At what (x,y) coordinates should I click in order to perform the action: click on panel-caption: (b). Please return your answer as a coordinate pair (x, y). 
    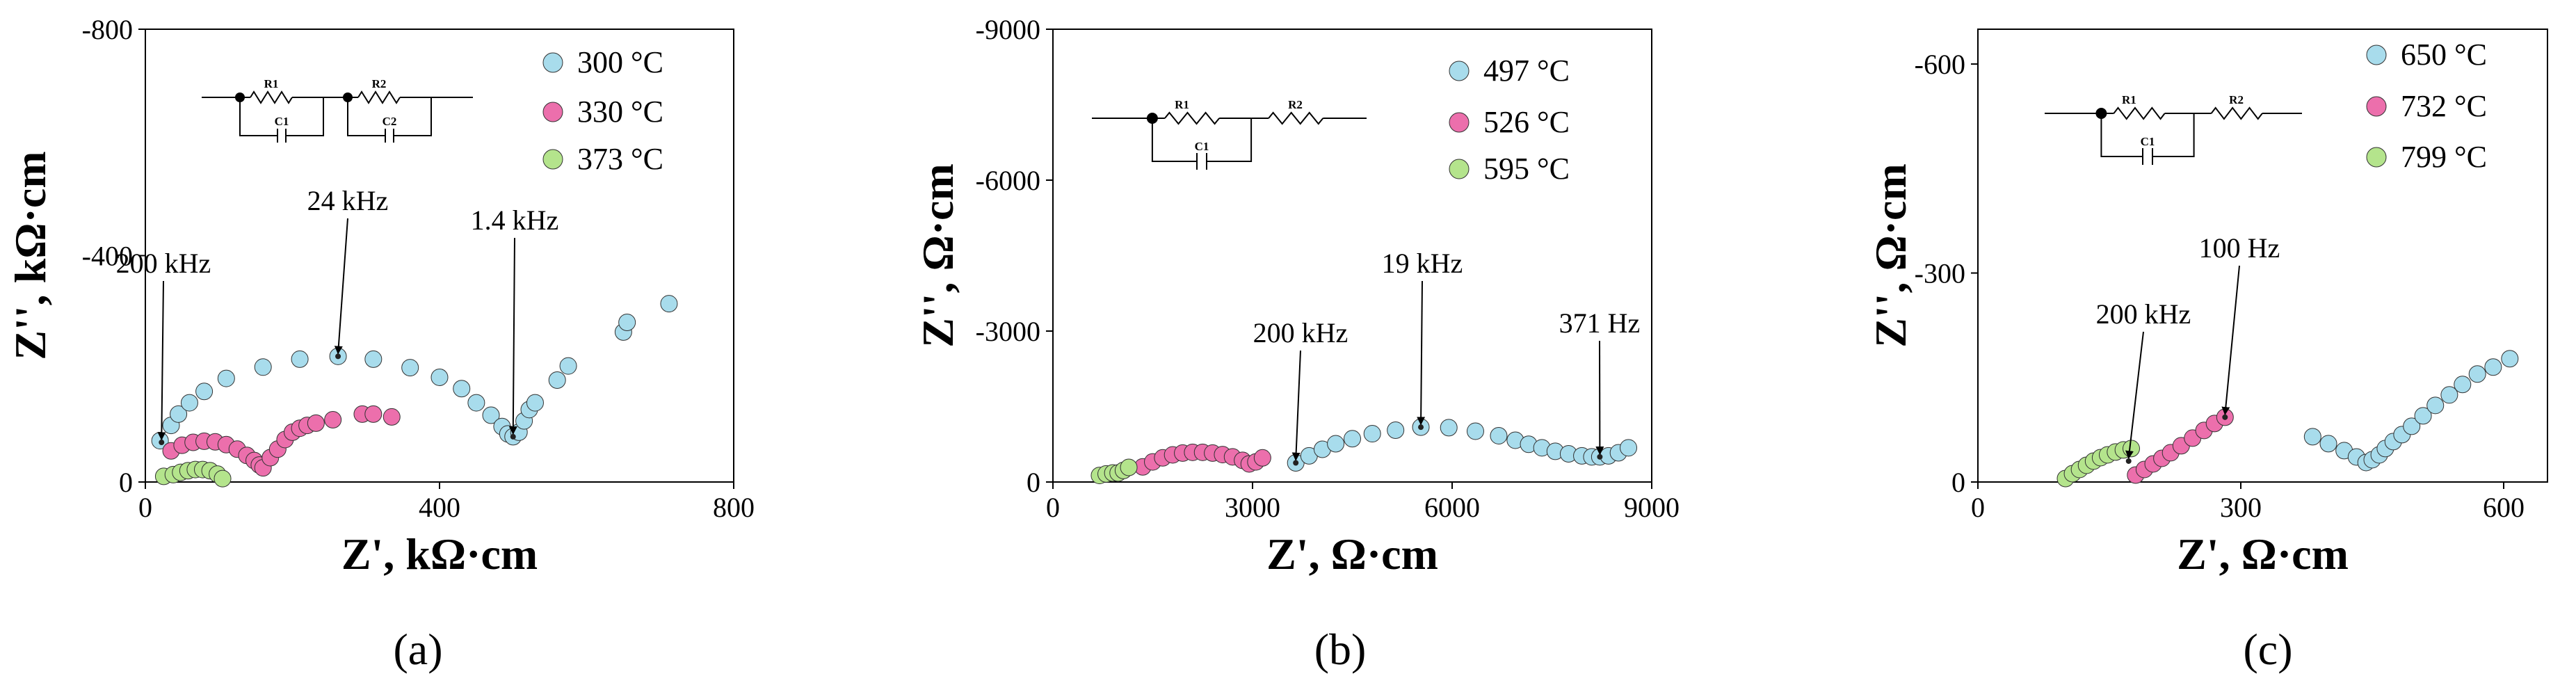
    Looking at the image, I should click on (1340, 649).